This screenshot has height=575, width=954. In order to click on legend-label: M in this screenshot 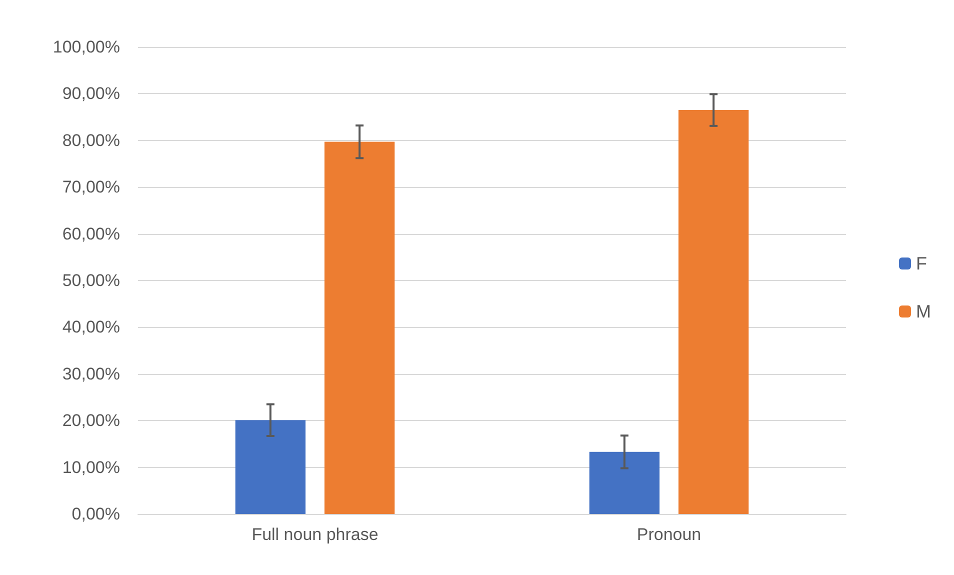, I will do `click(924, 312)`.